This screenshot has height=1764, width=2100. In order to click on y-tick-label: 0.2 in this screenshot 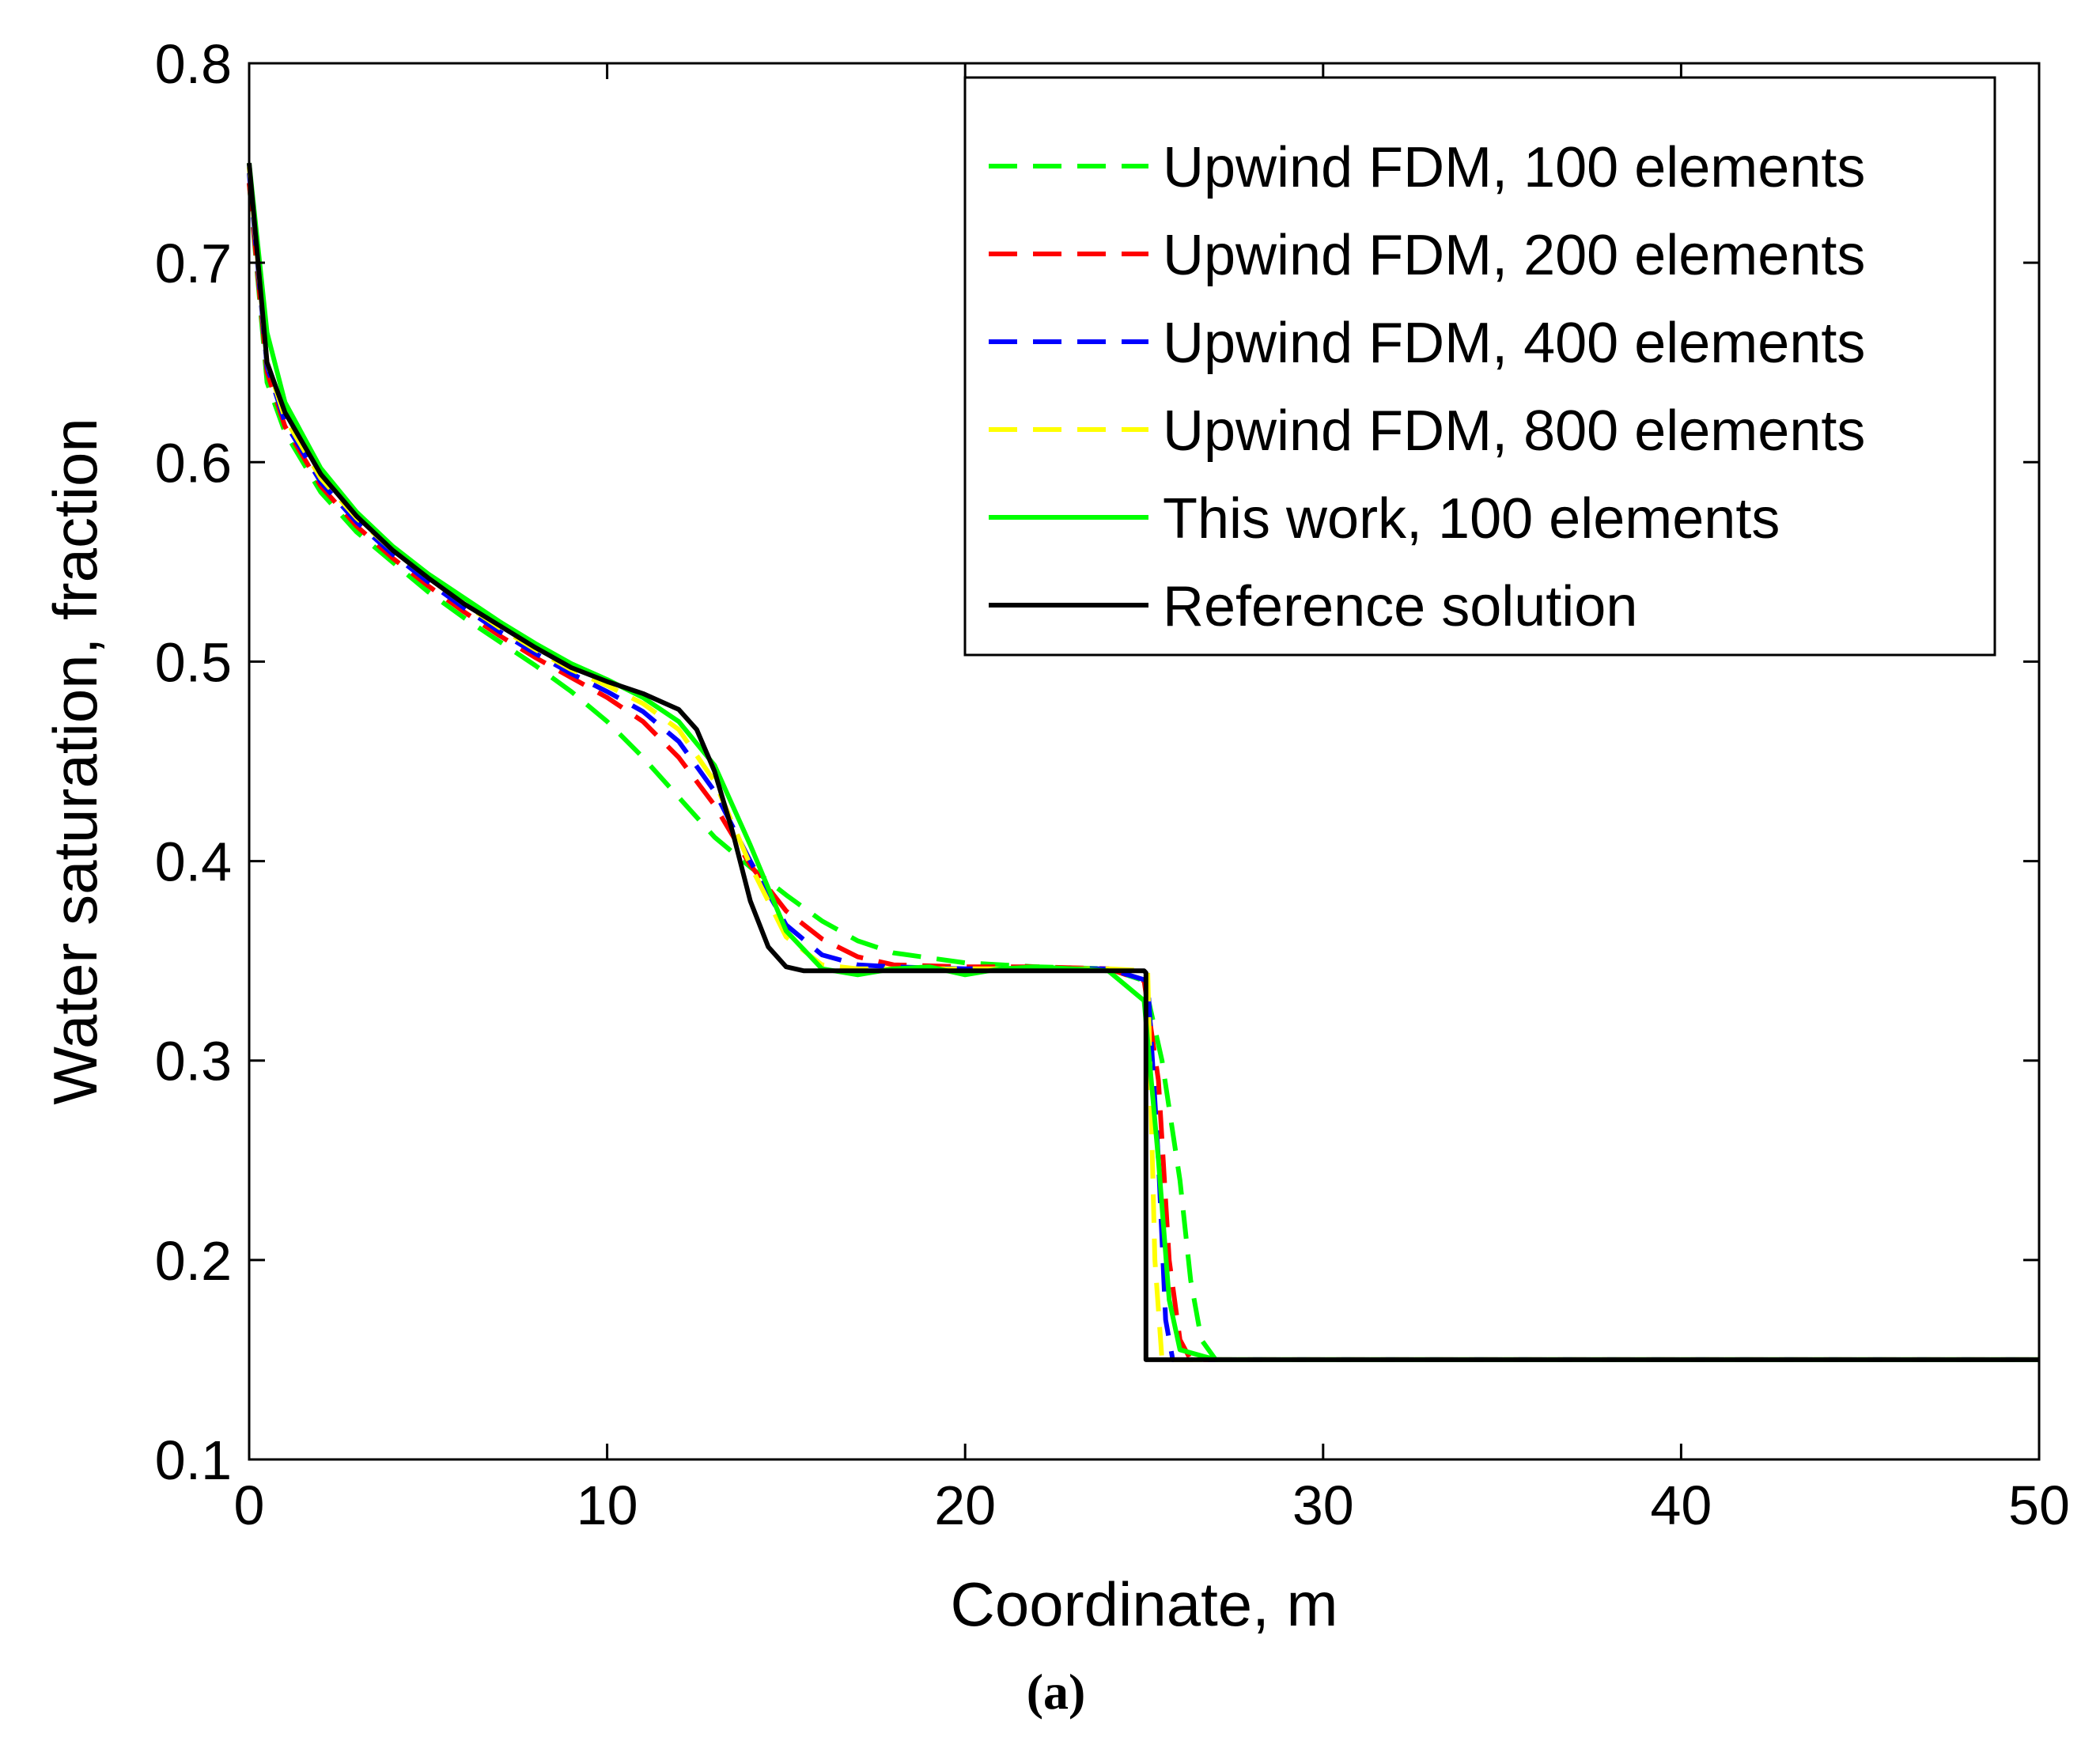, I will do `click(193, 1261)`.